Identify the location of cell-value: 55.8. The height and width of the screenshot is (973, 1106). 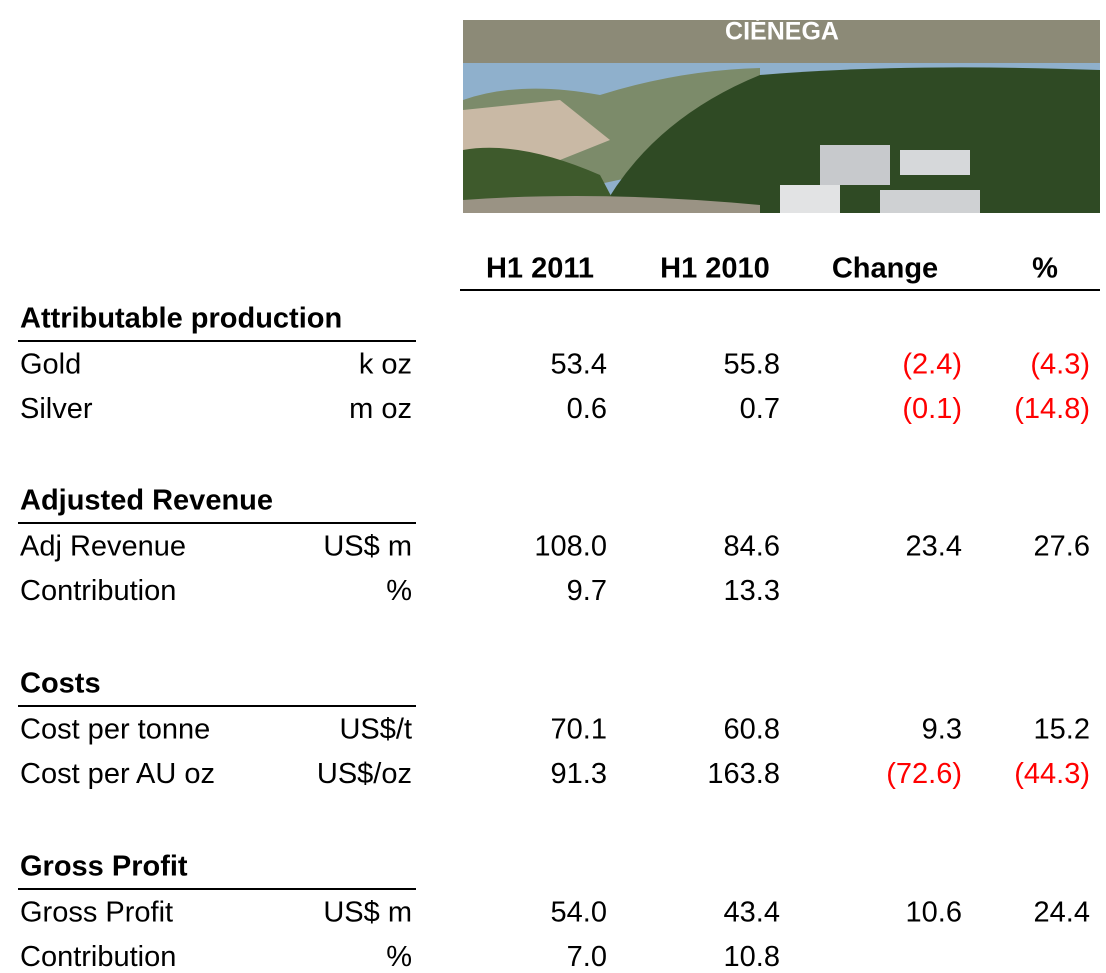
(752, 365).